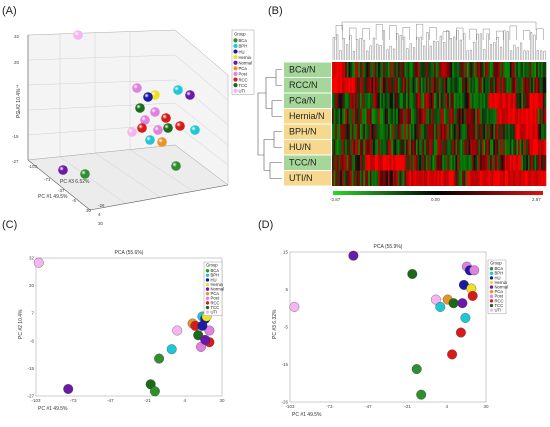  Describe the element at coordinates (452, 354) in the screenshot. I see `data-point` at that location.